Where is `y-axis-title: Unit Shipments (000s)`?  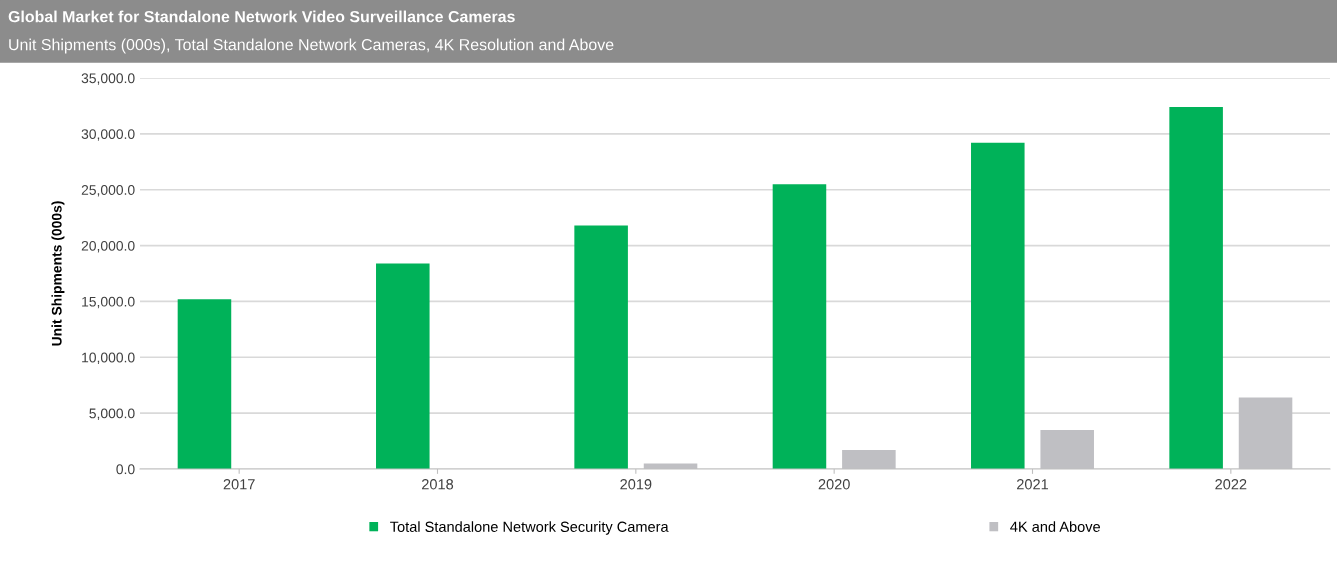
y-axis-title: Unit Shipments (000s) is located at coordinates (58, 273).